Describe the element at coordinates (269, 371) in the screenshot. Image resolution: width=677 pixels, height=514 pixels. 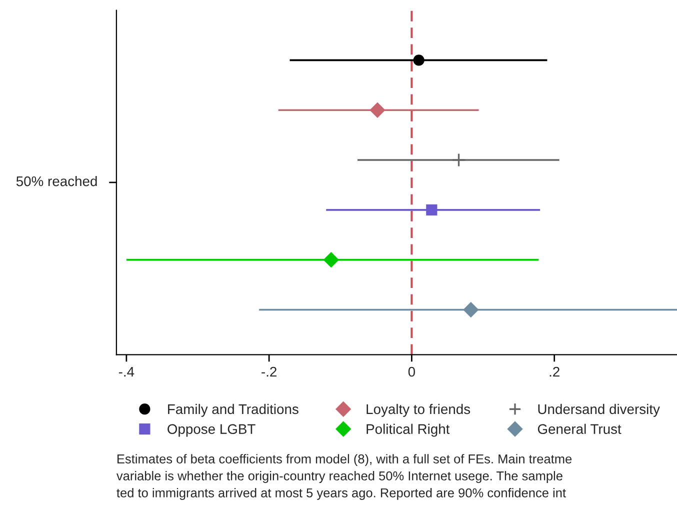
I see `x-tick-label: -.2` at that location.